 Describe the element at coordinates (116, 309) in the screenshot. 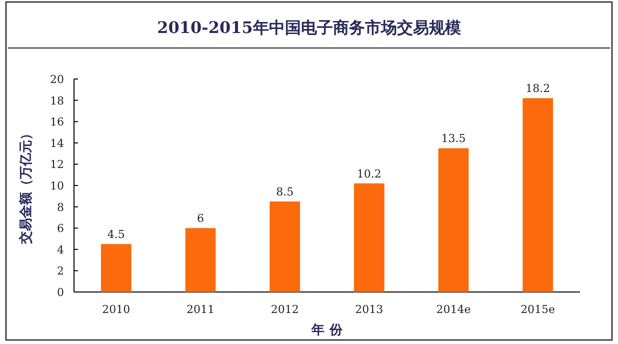

I see `x-tick-label: 2010` at that location.